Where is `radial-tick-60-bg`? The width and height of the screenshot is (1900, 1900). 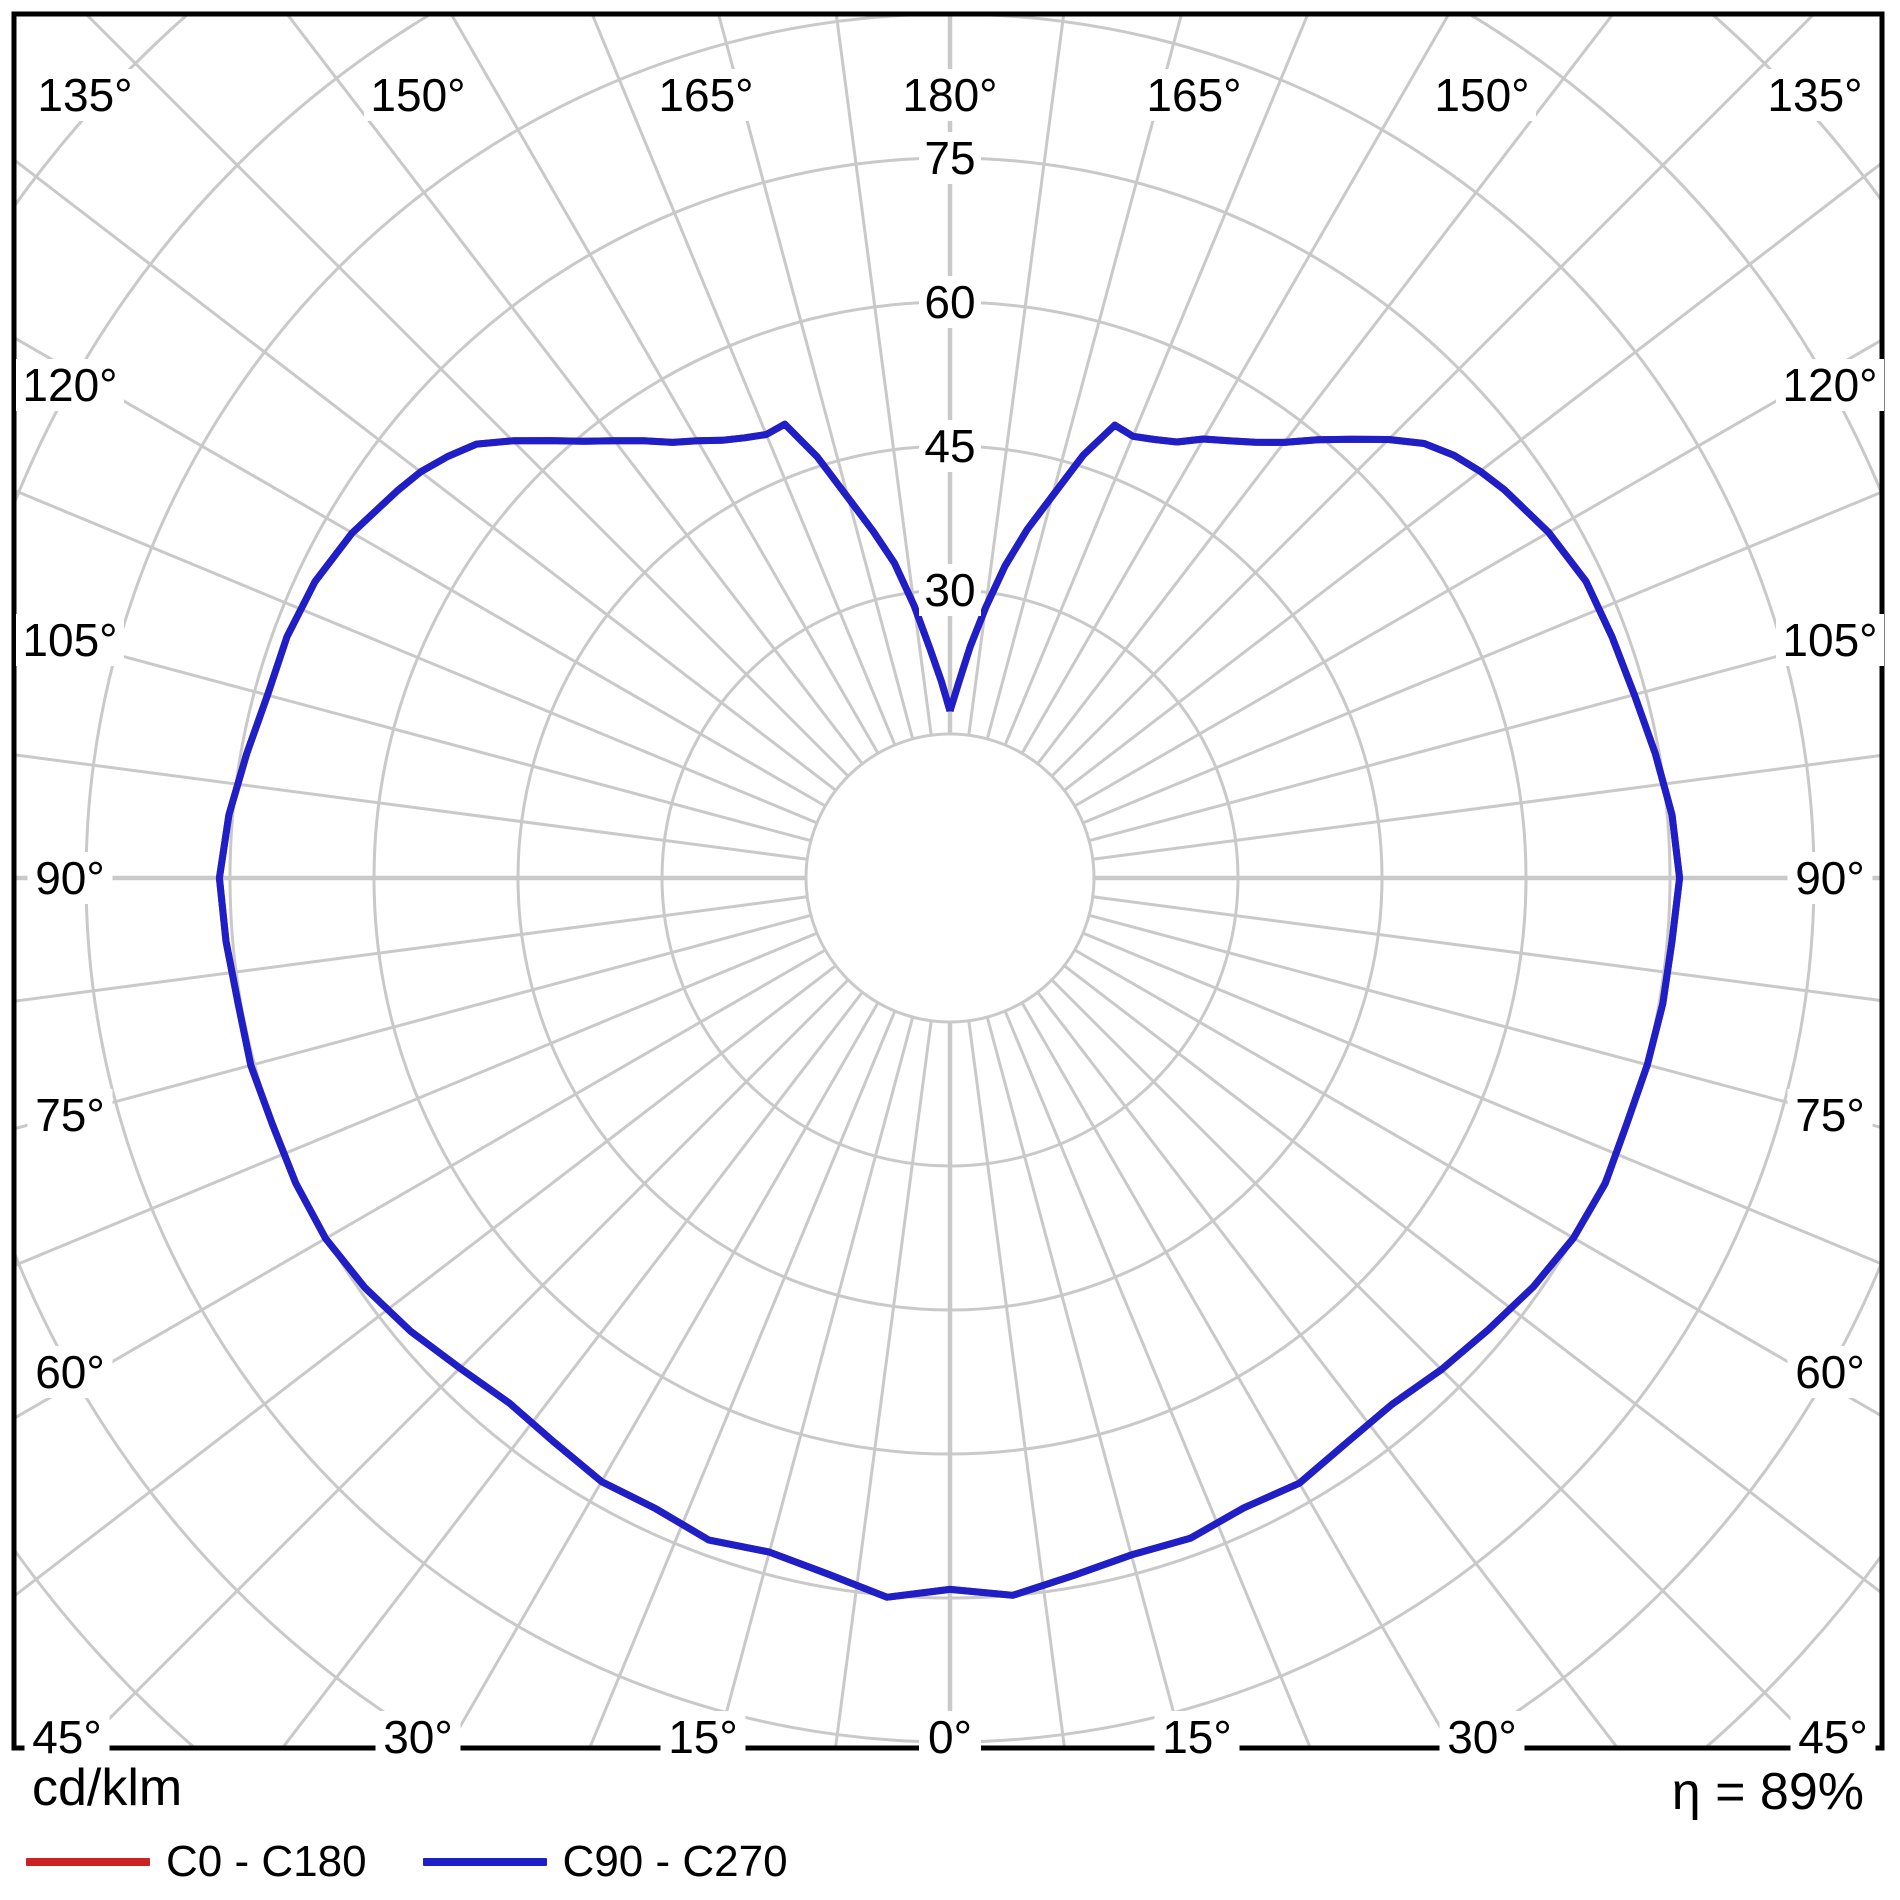
radial-tick-60-bg is located at coordinates (950, 302).